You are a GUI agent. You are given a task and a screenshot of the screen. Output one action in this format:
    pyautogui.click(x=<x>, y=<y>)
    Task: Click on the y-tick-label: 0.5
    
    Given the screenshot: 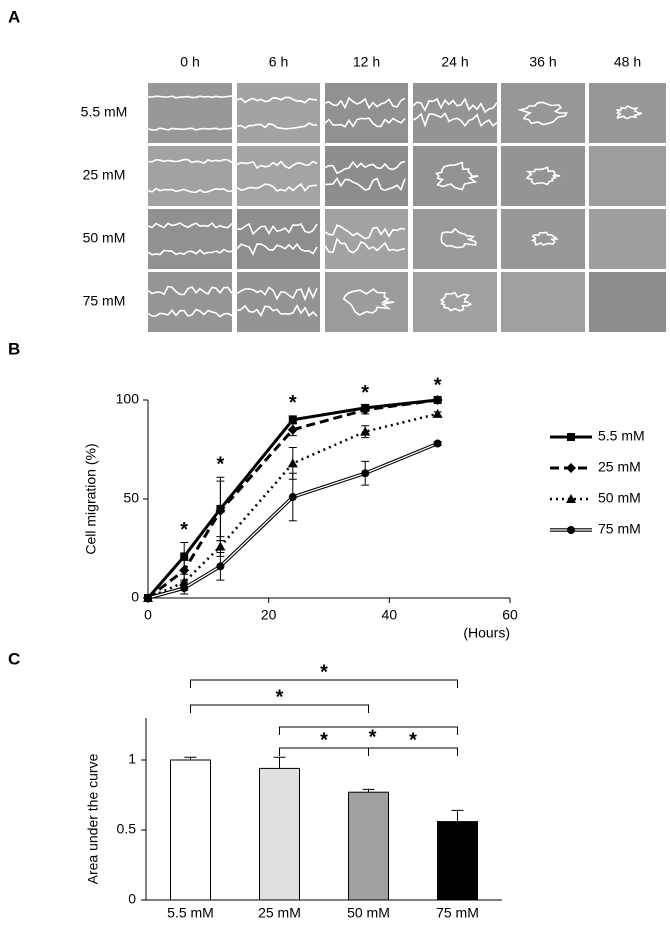 What is the action you would take?
    pyautogui.click(x=127, y=829)
    